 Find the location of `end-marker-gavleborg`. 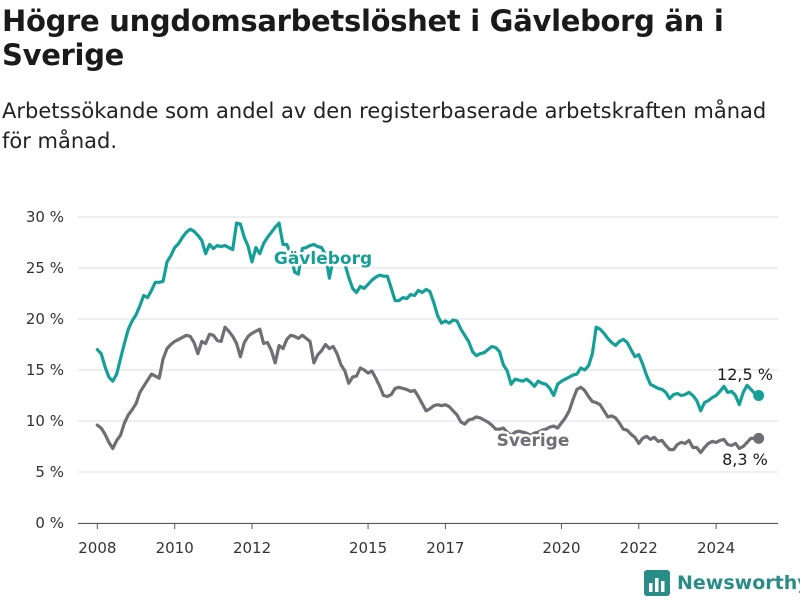

end-marker-gavleborg is located at coordinates (759, 395).